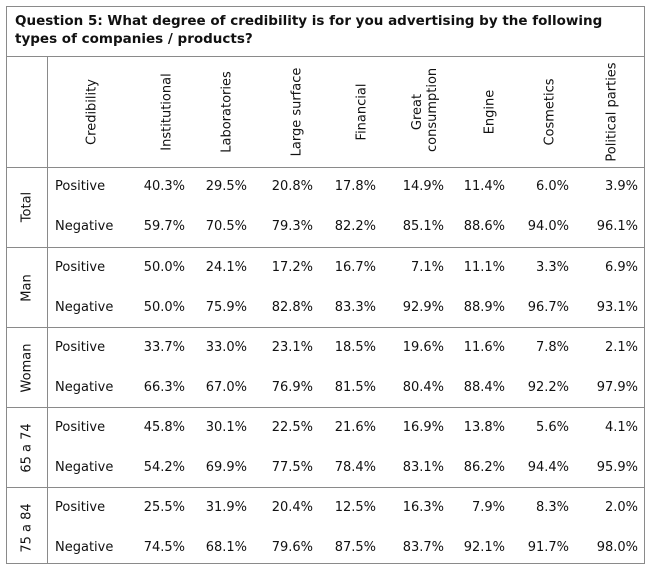 The height and width of the screenshot is (568, 650). I want to click on table-cell: 12.5%, so click(355, 507).